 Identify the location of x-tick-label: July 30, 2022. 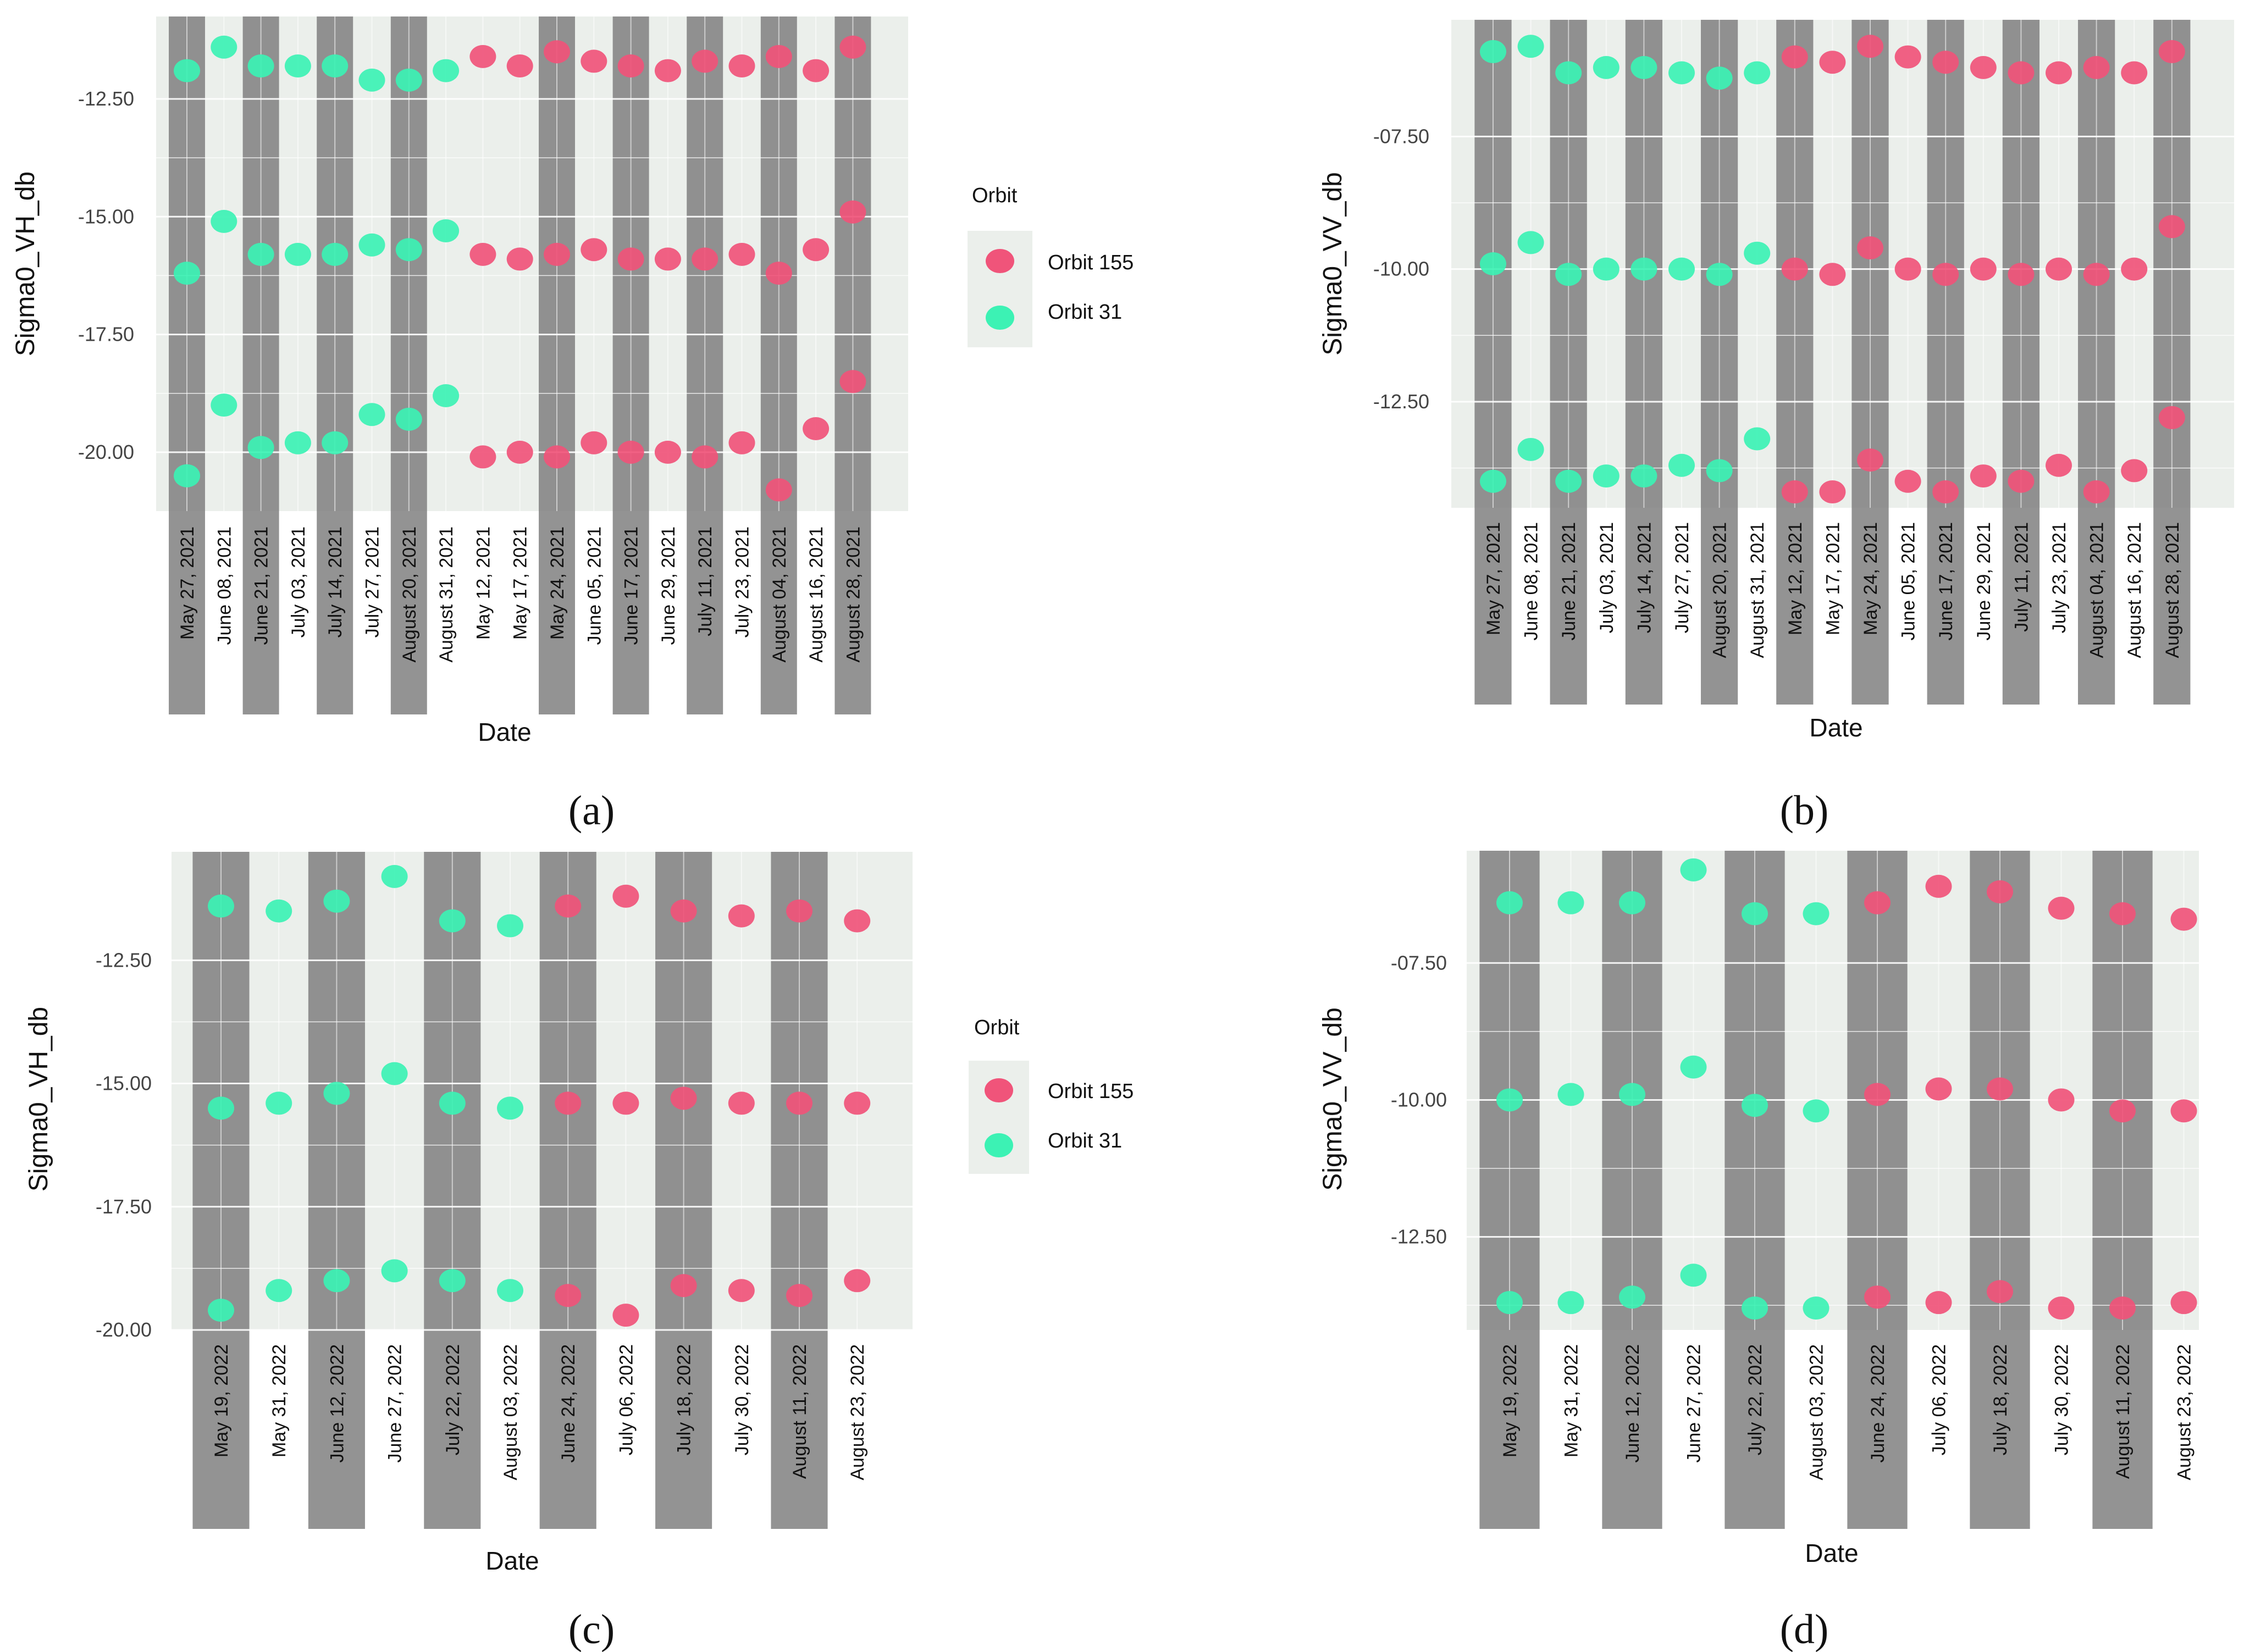
(742, 1399).